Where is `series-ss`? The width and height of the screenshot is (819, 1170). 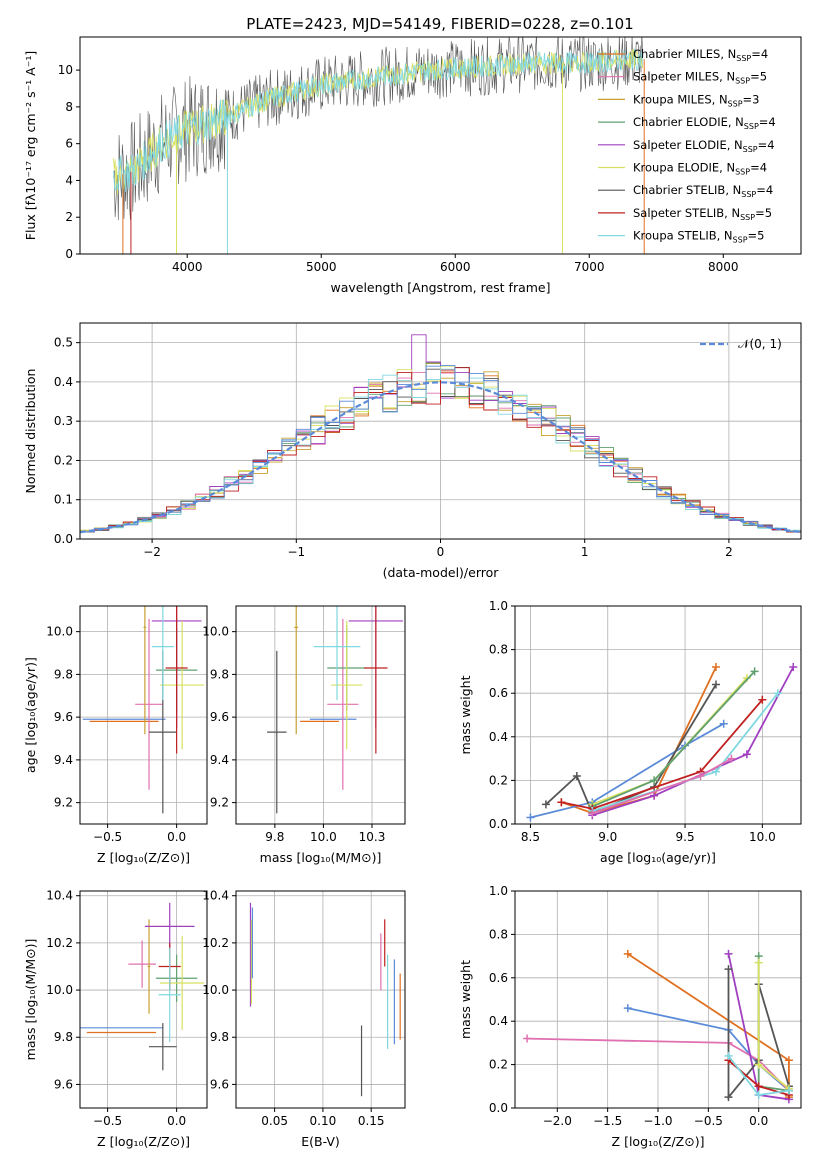
series-ss is located at coordinates (662, 754).